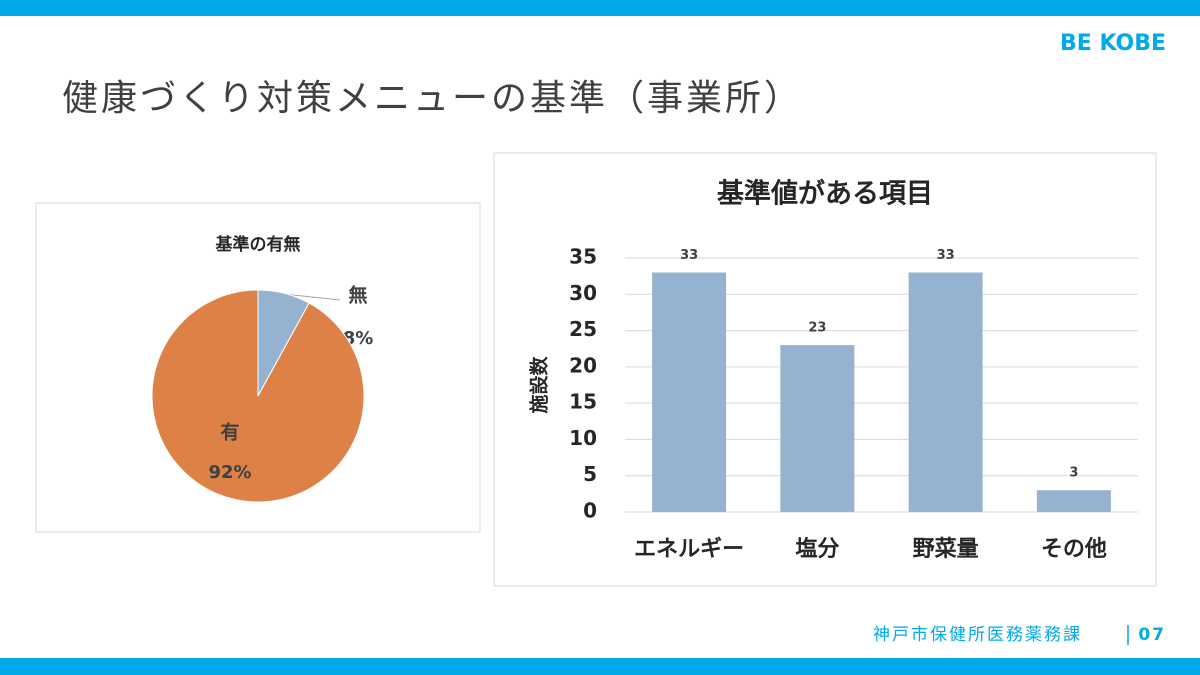 The height and width of the screenshot is (675, 1200). I want to click on y-tick-label: 25, so click(583, 329).